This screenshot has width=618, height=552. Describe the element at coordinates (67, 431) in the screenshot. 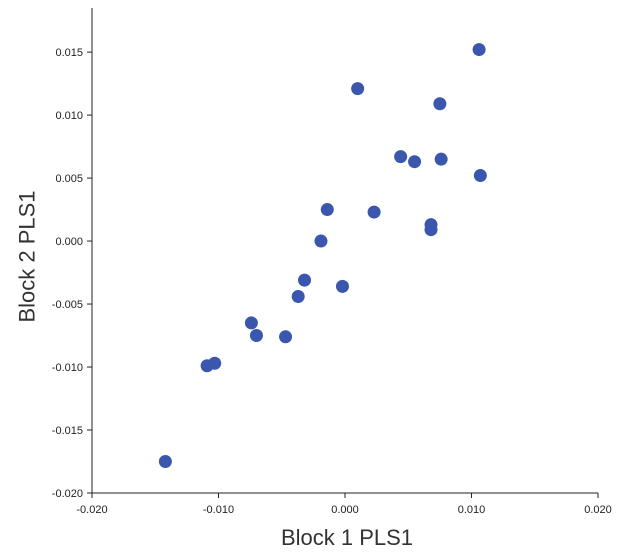

I see `y-tick-label: -0.015` at that location.